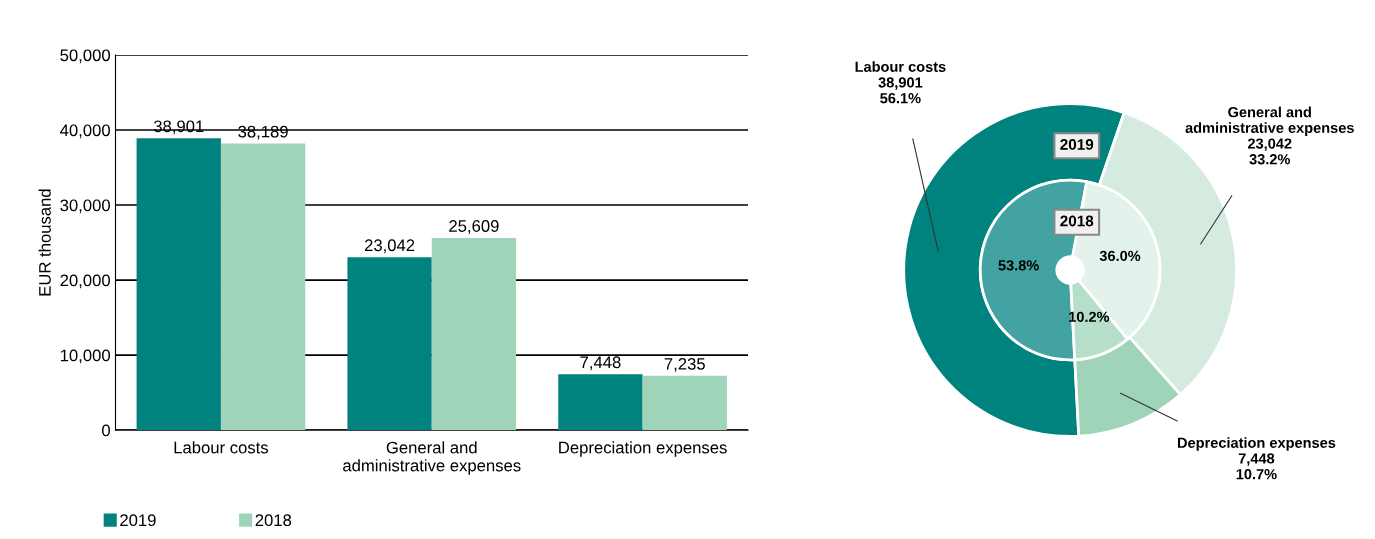 The image size is (1375, 539). What do you see at coordinates (900, 66) in the screenshot?
I see `slice-label: Labour costs` at bounding box center [900, 66].